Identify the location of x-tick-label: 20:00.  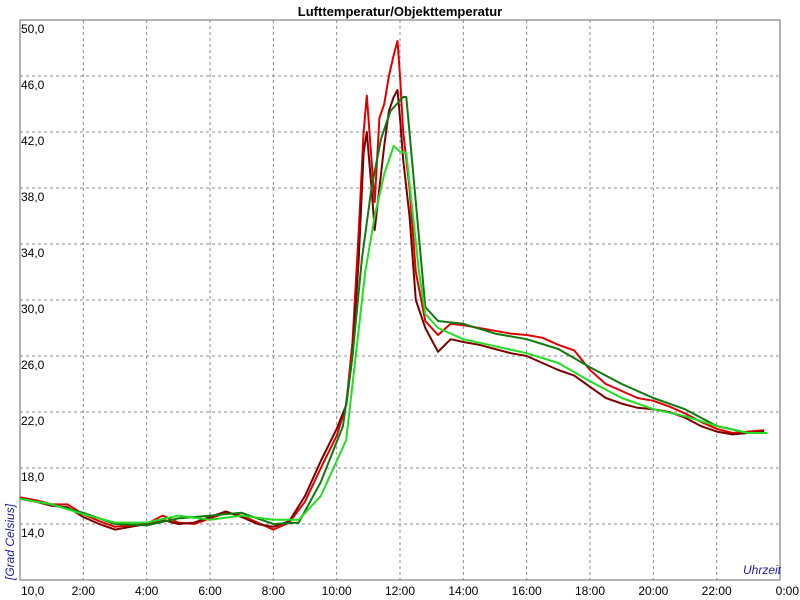
(653, 591).